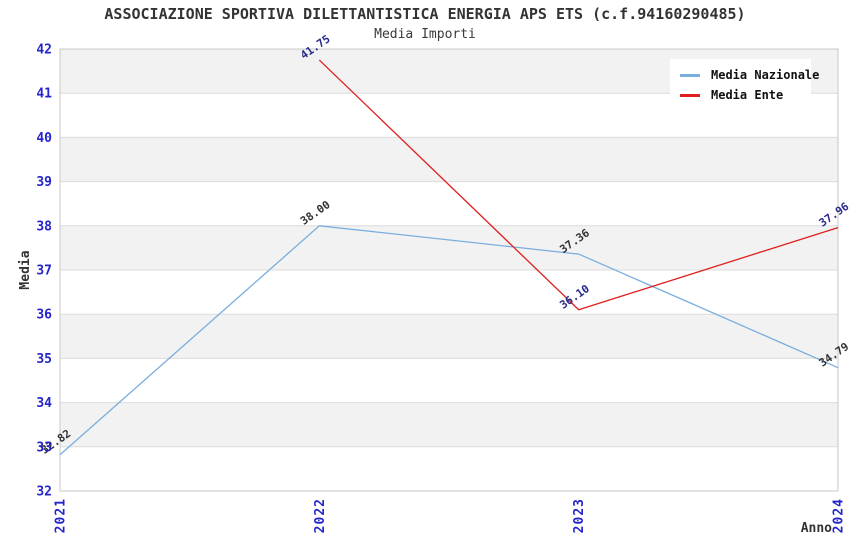 Image resolution: width=850 pixels, height=550 pixels. I want to click on x-tick-label: 2022, so click(320, 515).